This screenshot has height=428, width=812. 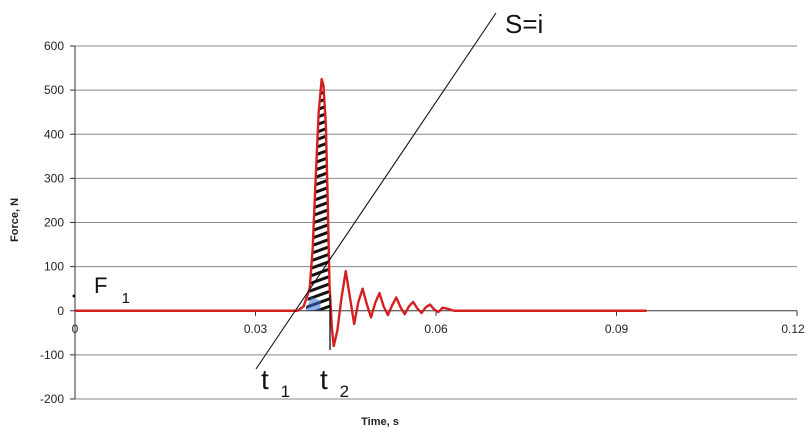 What do you see at coordinates (54, 46) in the screenshot?
I see `y-tick-label: 600` at bounding box center [54, 46].